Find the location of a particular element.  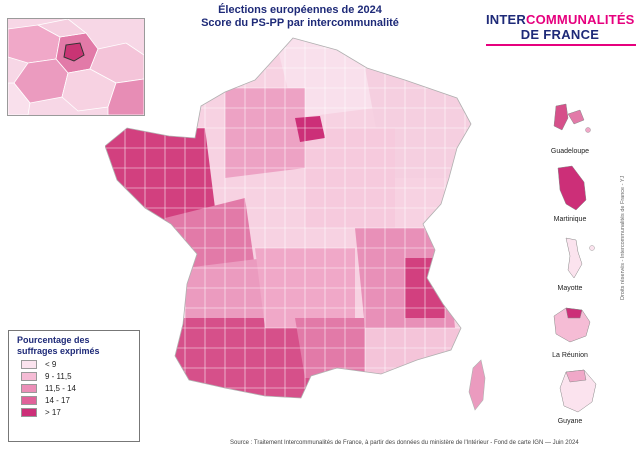

legend-item: 9 - 11,5 is located at coordinates (80, 376).